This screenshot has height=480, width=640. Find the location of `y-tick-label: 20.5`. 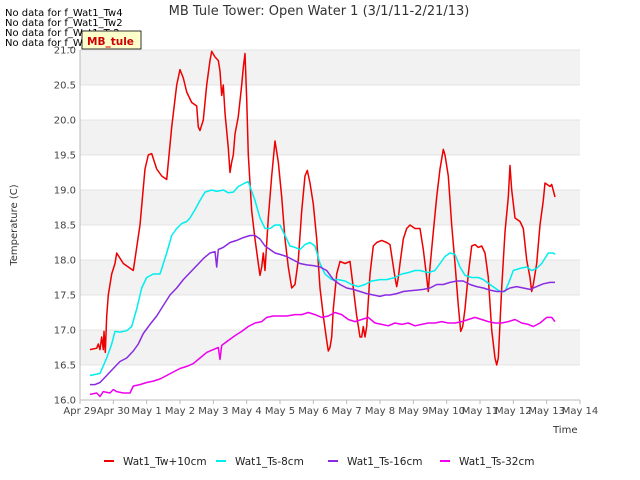

y-tick-label: 20.5 is located at coordinates (65, 86).